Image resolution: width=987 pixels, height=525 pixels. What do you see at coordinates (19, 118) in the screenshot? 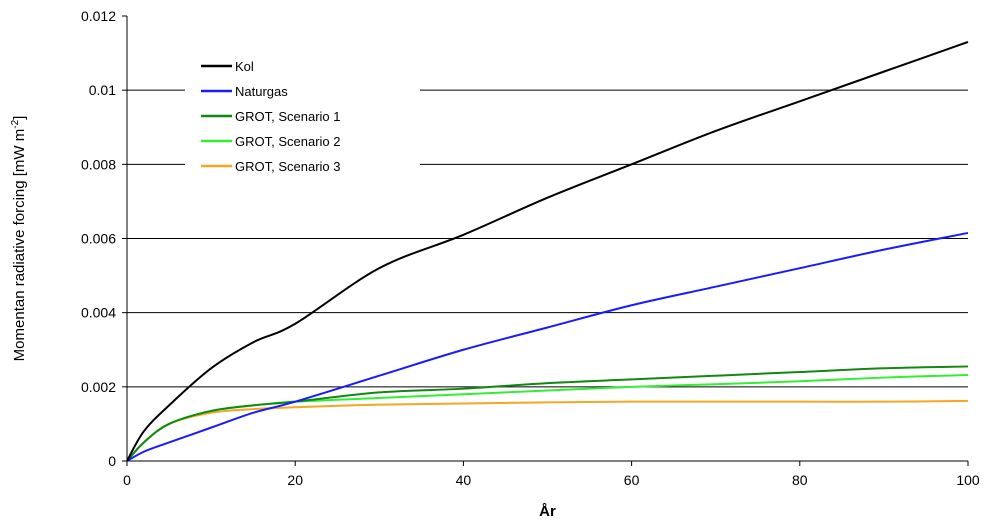
I see `y-axis-title-end: ]` at bounding box center [19, 118].